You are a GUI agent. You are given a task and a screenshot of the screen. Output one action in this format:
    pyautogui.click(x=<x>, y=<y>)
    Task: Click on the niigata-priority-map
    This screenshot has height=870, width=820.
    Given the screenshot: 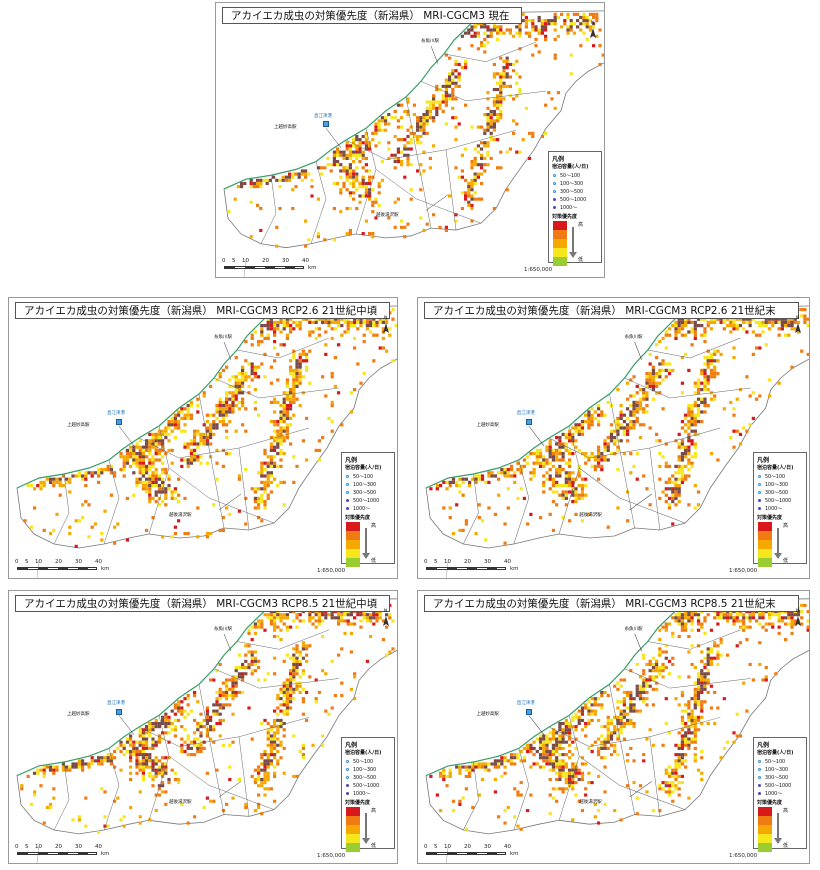 What is the action you would take?
    pyautogui.click(x=206, y=730)
    